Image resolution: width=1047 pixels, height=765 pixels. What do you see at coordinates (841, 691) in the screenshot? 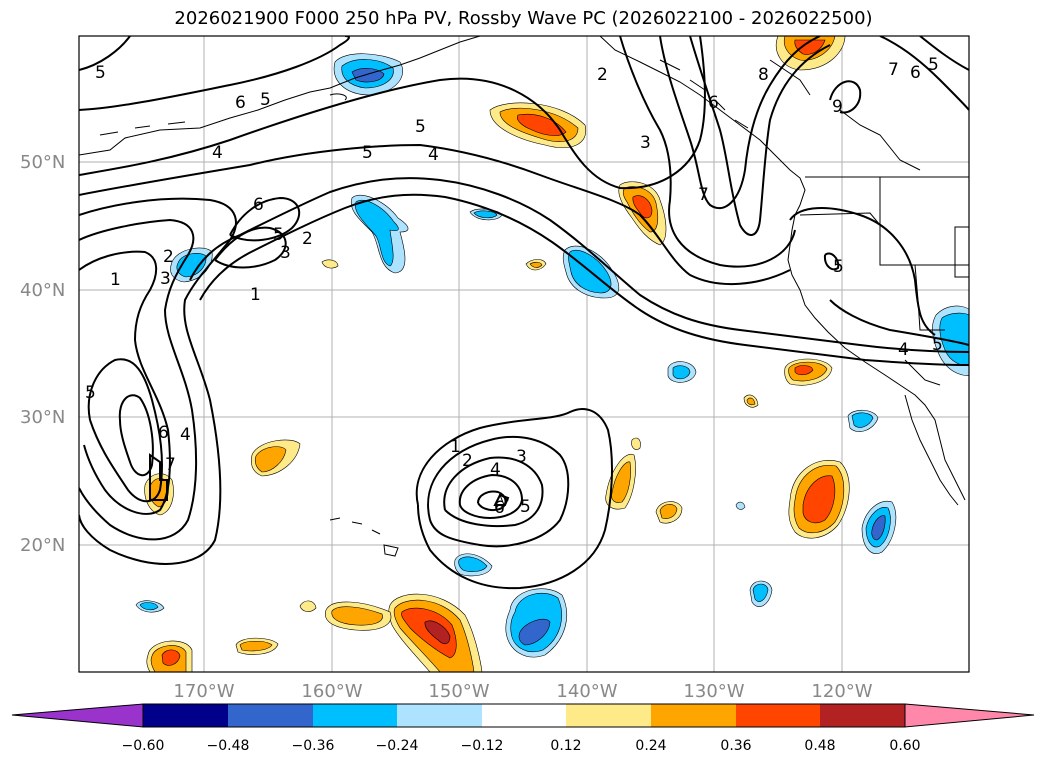
I see `lon-label: 120°W` at bounding box center [841, 691].